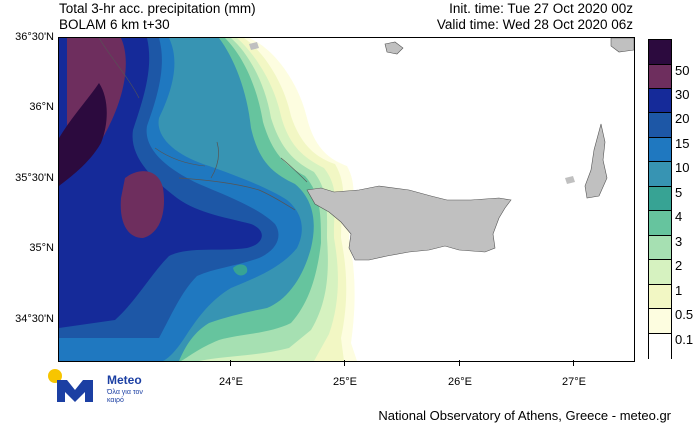 The height and width of the screenshot is (425, 698). I want to click on lon-label-26: 26°E, so click(460, 382).